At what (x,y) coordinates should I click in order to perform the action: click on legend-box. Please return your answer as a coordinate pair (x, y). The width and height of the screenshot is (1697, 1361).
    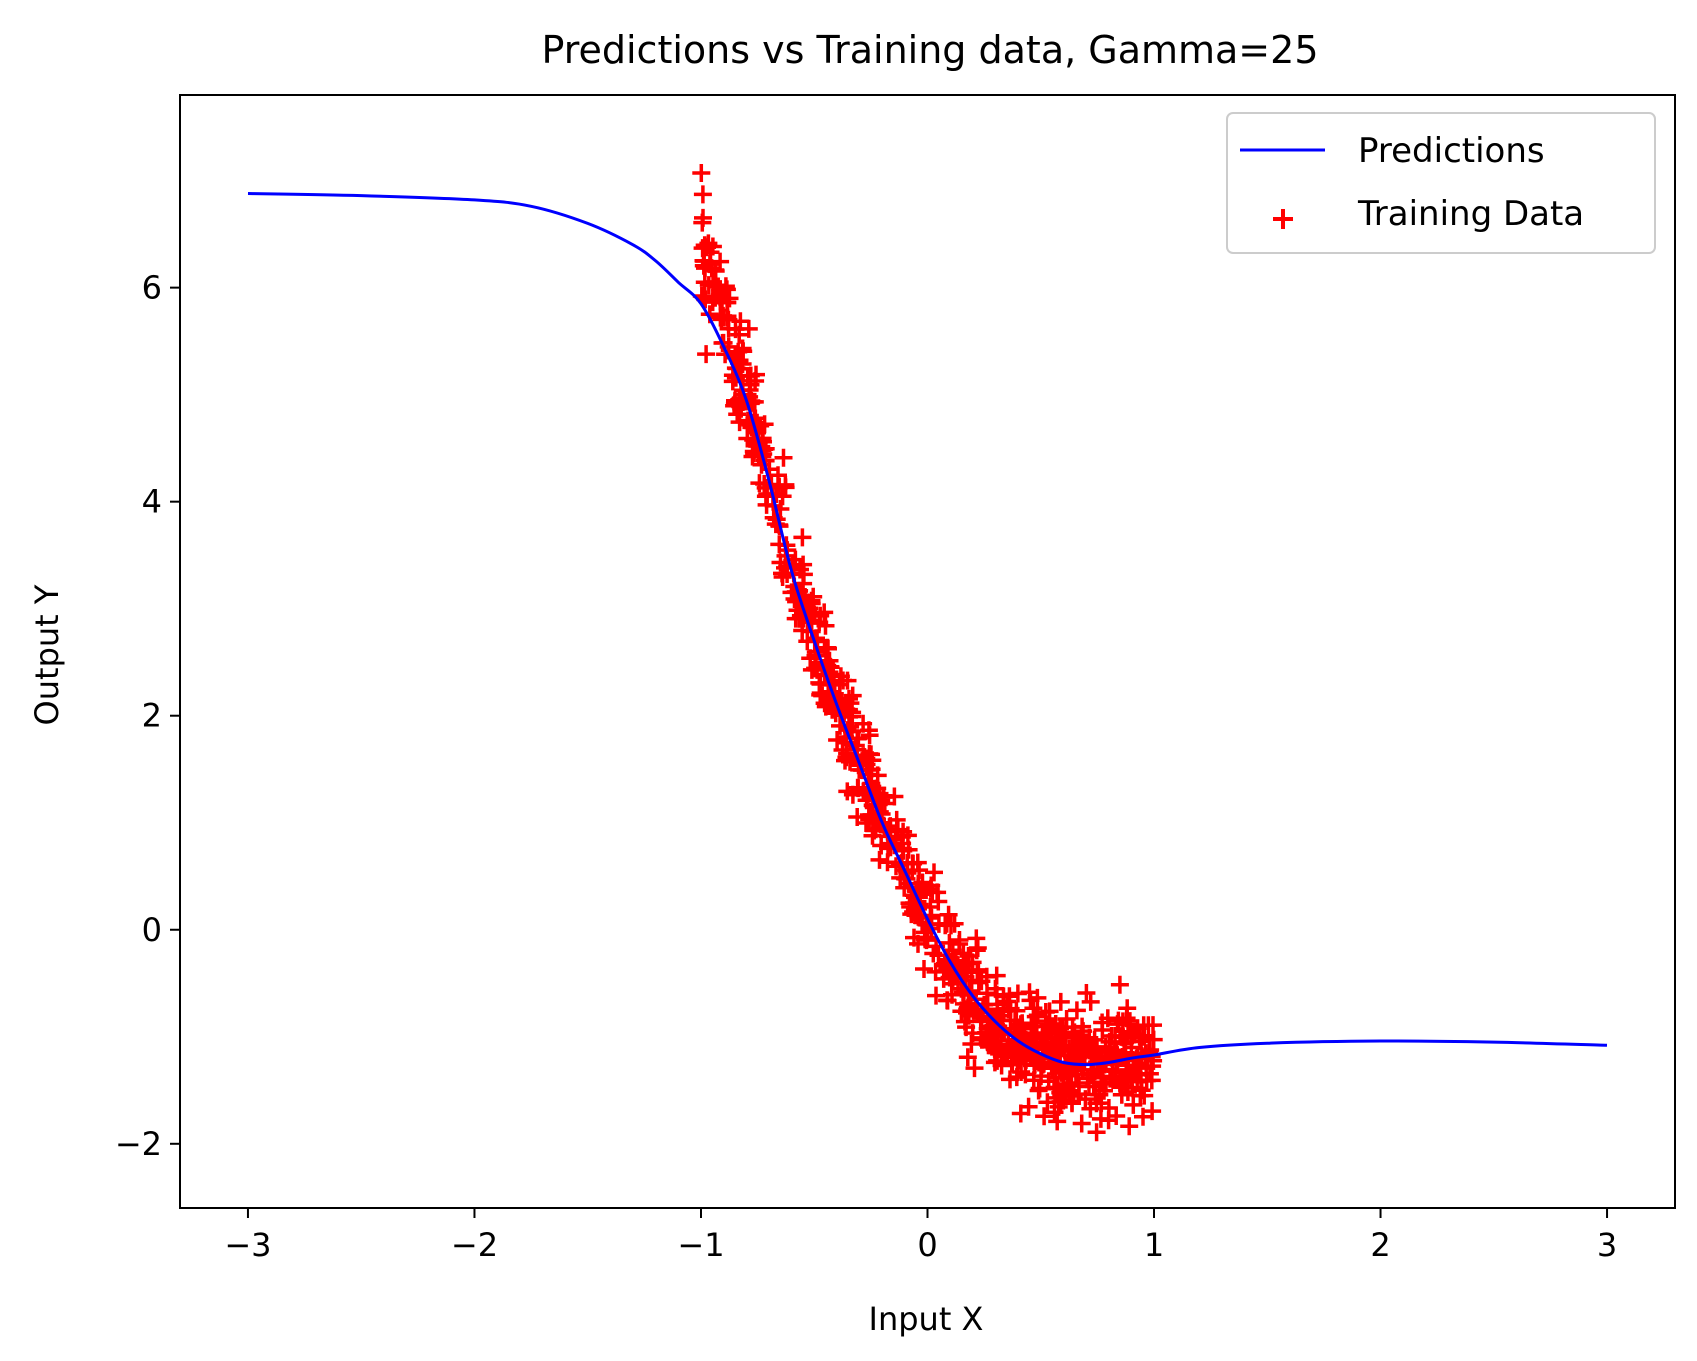
    Looking at the image, I should click on (1441, 183).